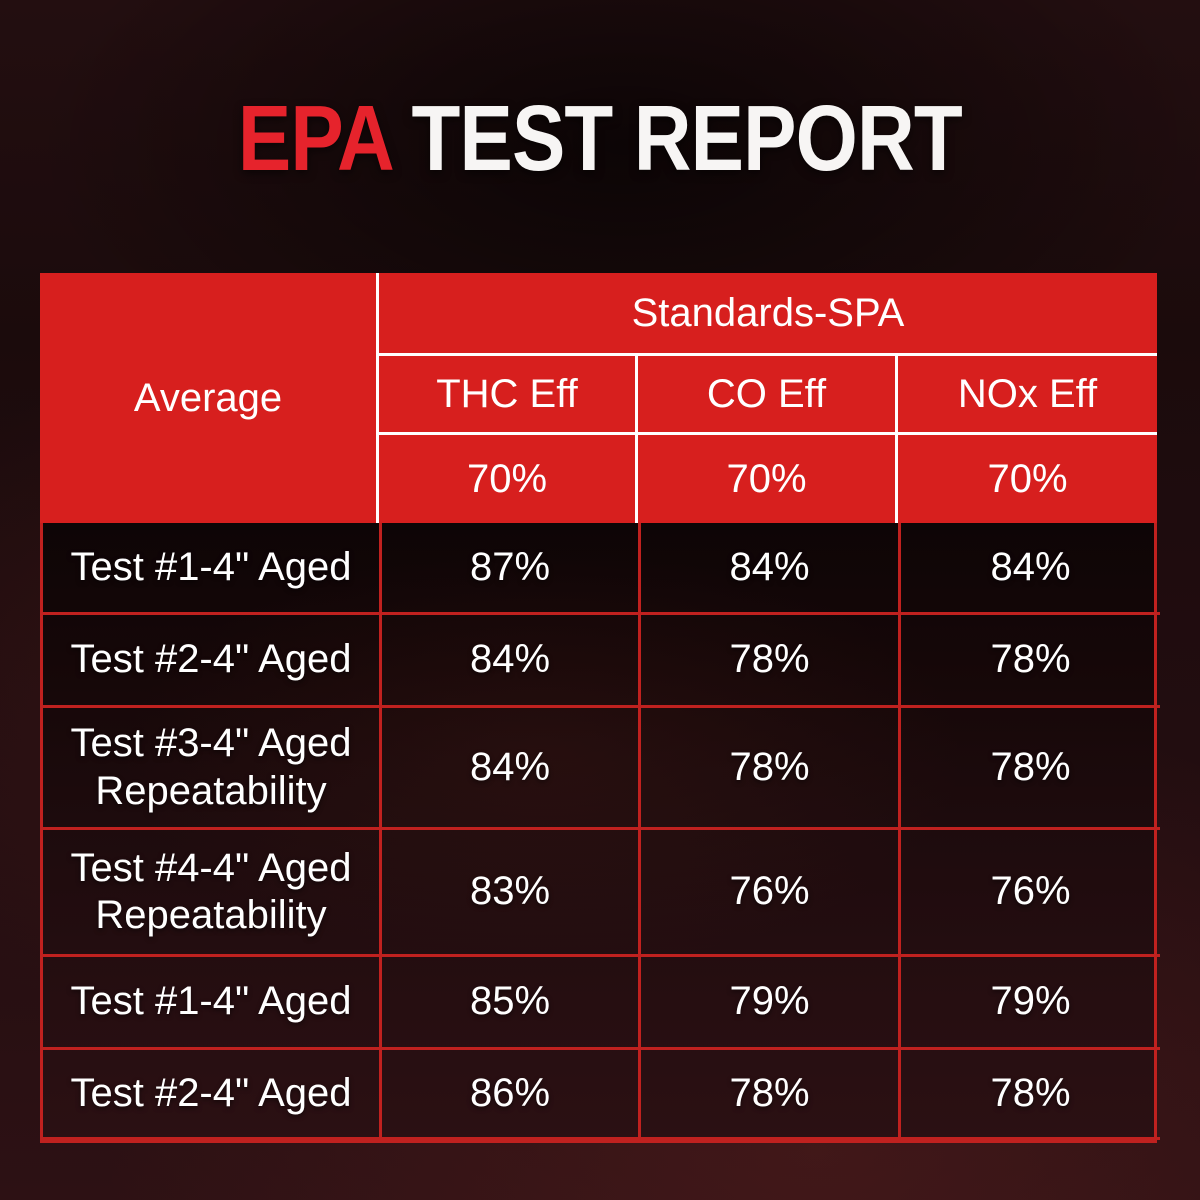 This screenshot has height=1200, width=1200. Describe the element at coordinates (687, 138) in the screenshot. I see `title-text: TEST REPORT` at that location.